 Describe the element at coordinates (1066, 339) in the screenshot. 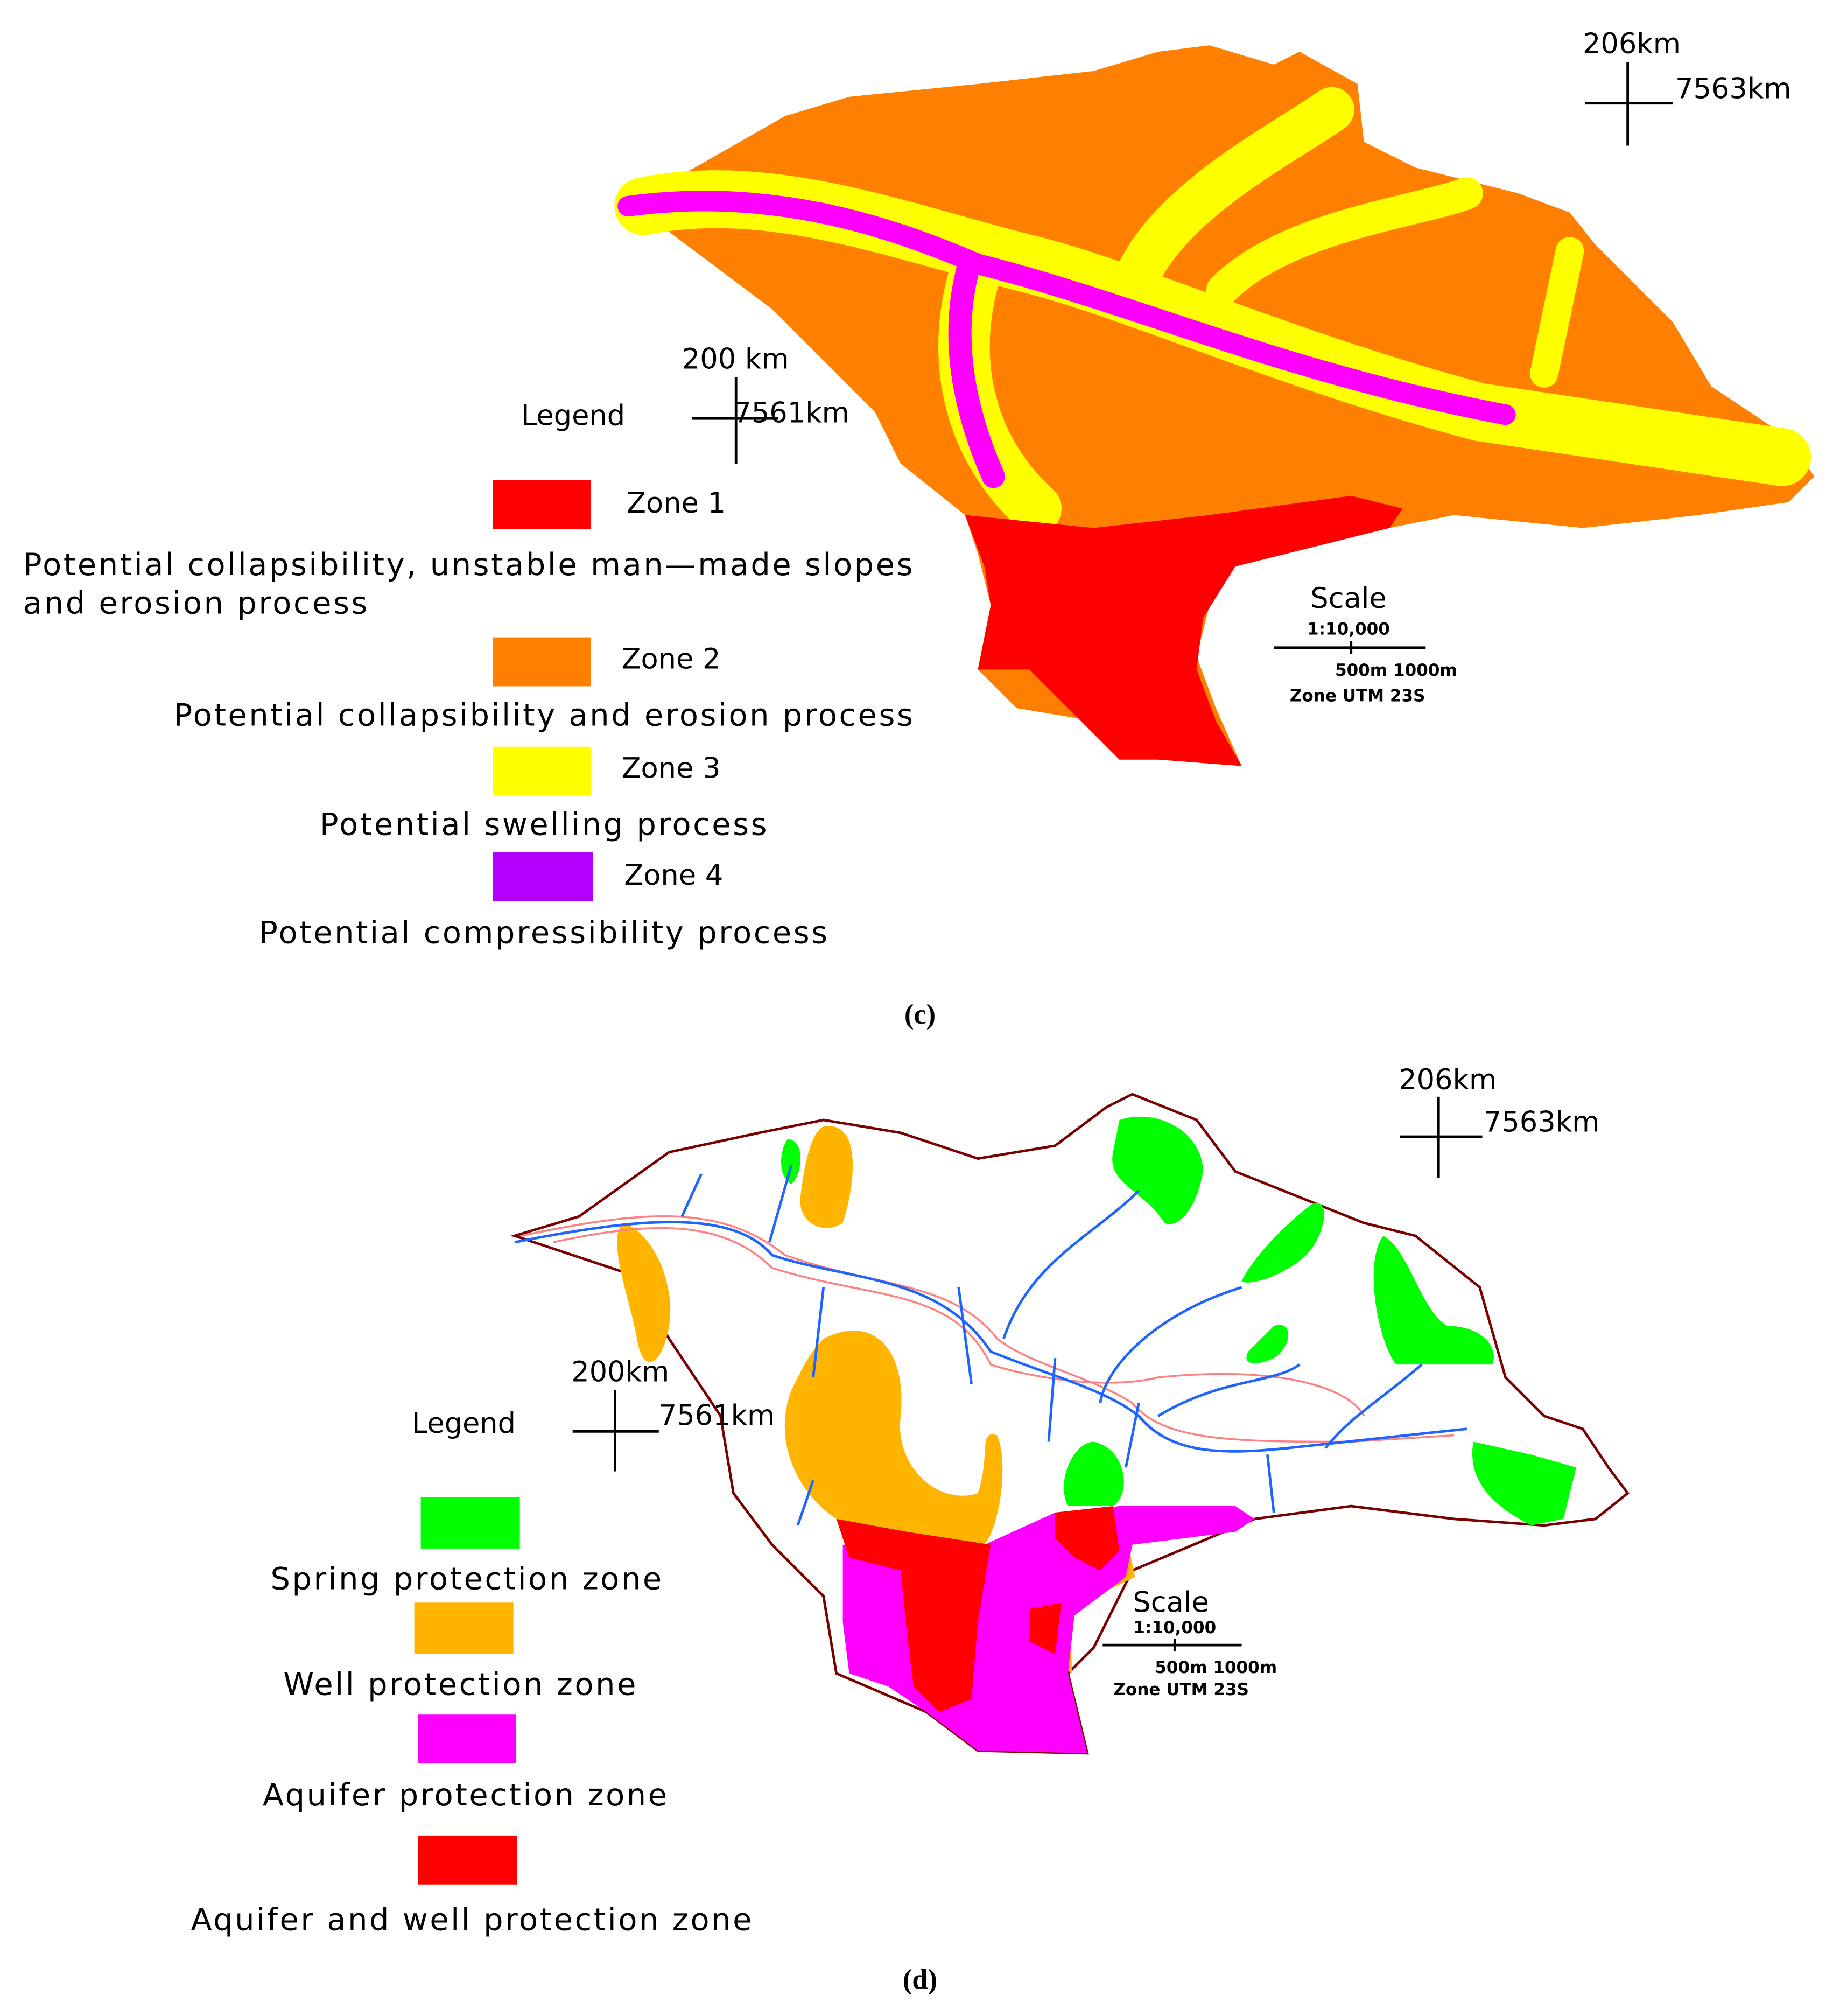

I see `zone-4-area` at that location.